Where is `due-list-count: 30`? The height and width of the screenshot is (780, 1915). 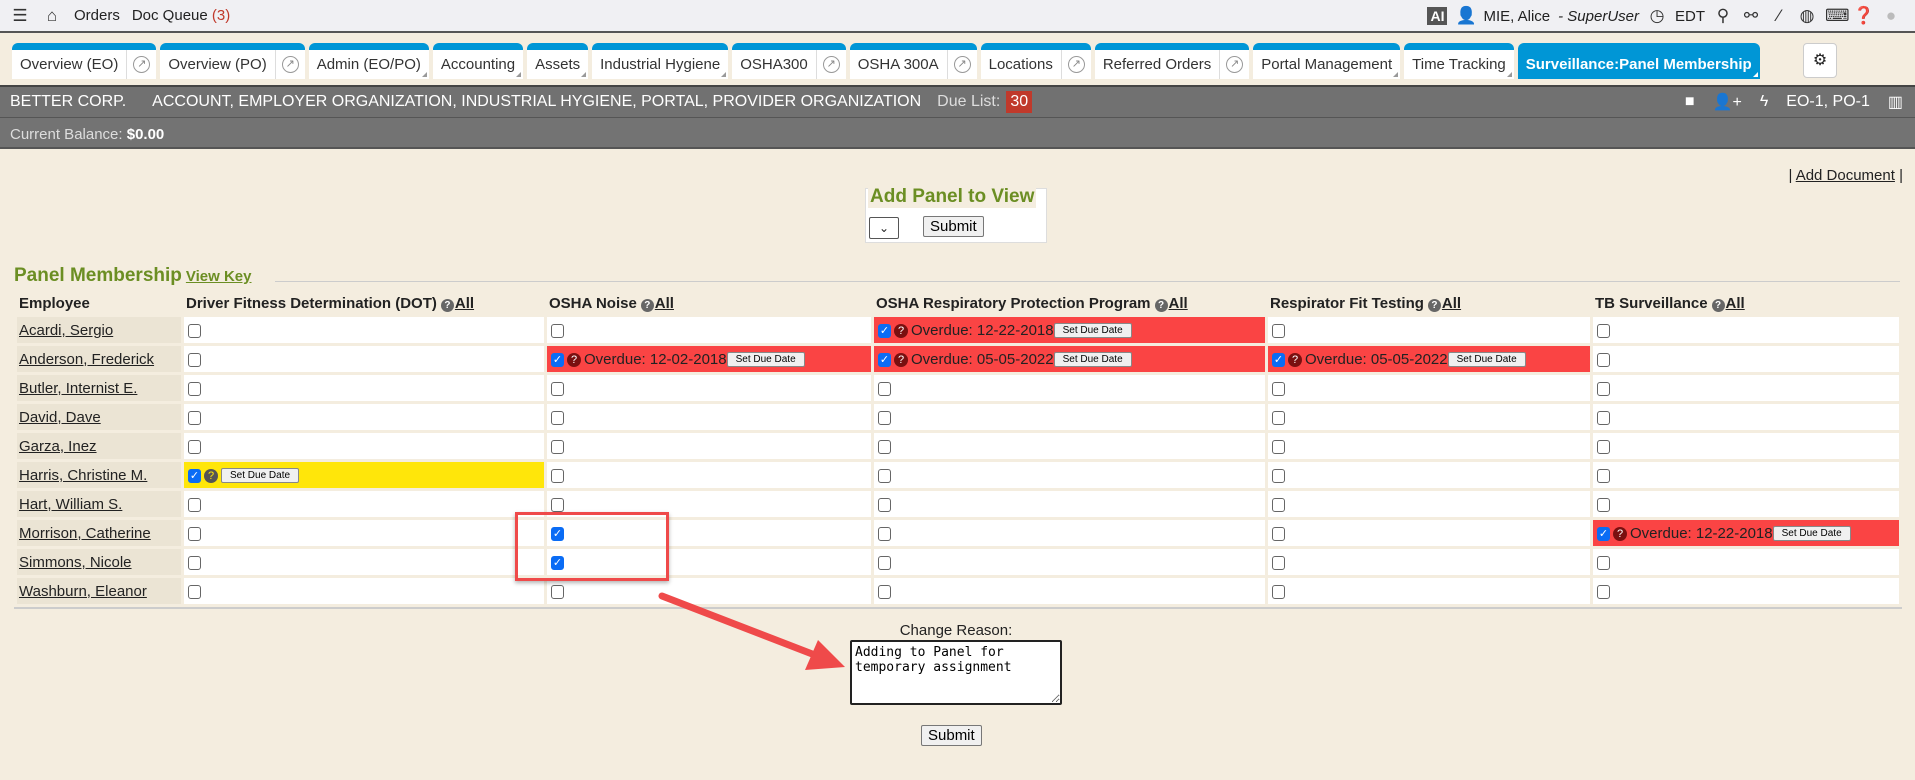
due-list-count: 30 is located at coordinates (1019, 102).